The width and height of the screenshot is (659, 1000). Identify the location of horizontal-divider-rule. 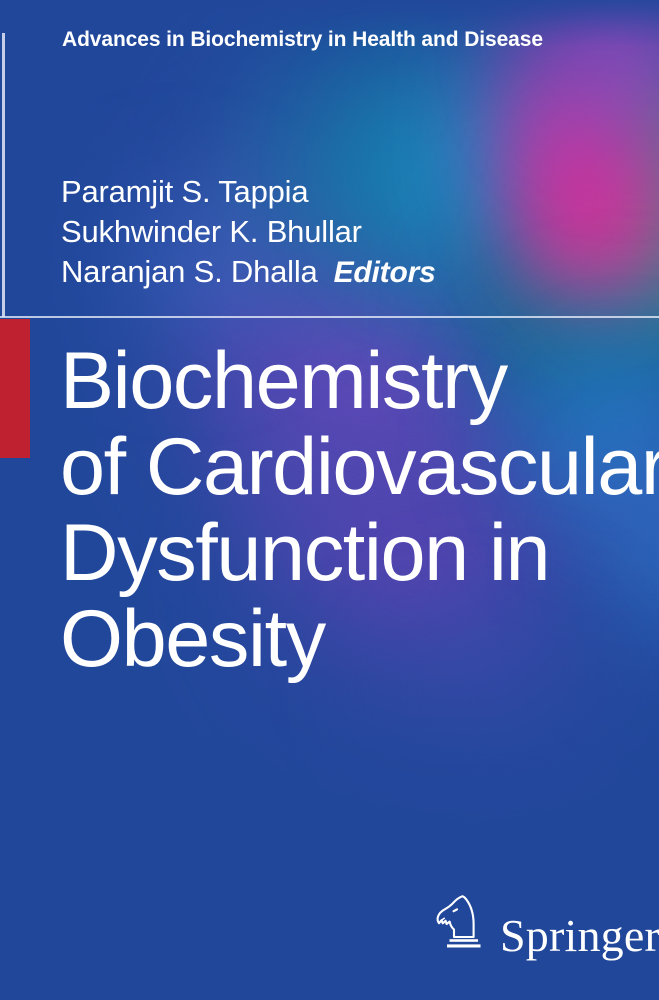
(329, 317).